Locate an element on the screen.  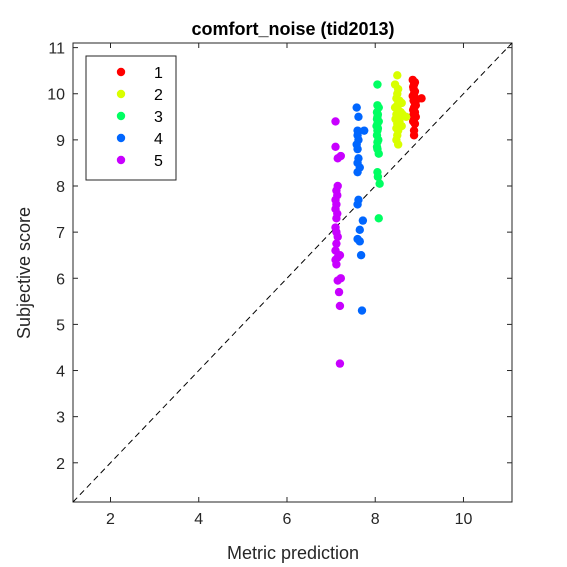
legend-box is located at coordinates (131, 118).